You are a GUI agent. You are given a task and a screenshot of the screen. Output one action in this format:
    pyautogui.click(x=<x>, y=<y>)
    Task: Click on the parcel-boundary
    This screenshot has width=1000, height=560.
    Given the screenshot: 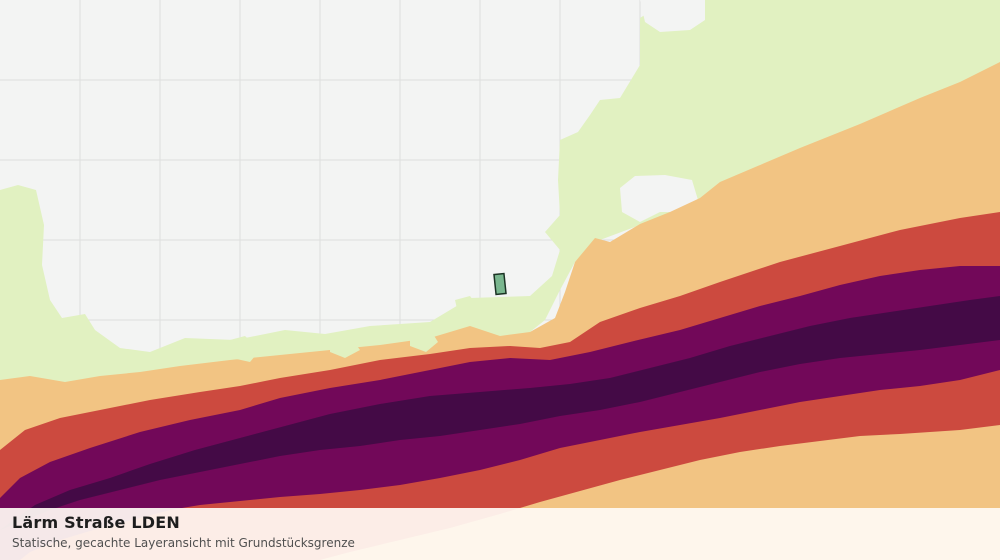 What is the action you would take?
    pyautogui.click(x=500, y=284)
    